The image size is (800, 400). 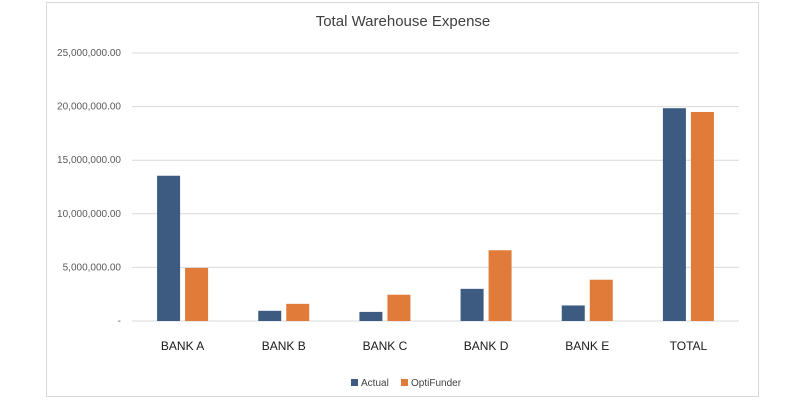 What do you see at coordinates (92, 267) in the screenshot?
I see `y-tick-label: 5,000,000.00` at bounding box center [92, 267].